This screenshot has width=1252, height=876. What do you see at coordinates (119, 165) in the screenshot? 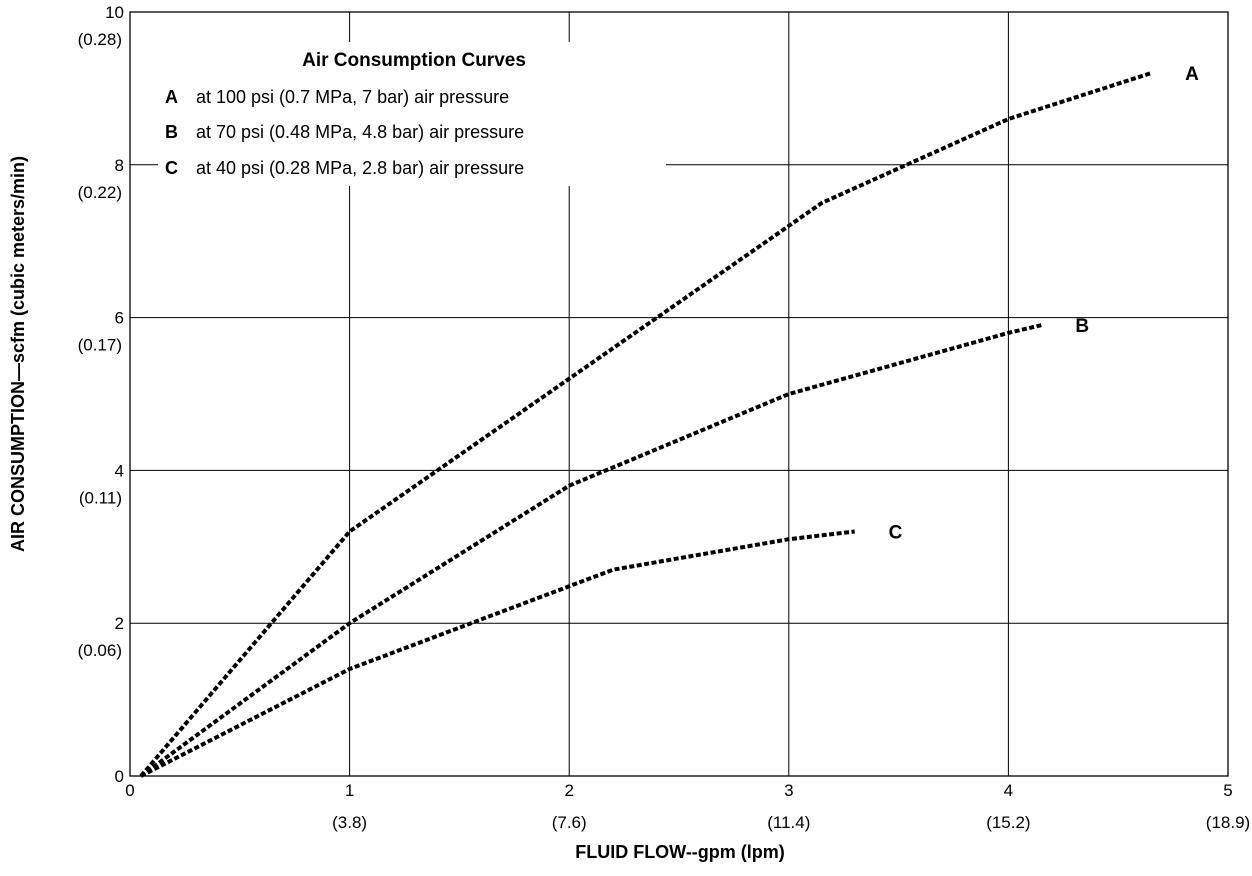
I see `y-tick-label: 8` at bounding box center [119, 165].